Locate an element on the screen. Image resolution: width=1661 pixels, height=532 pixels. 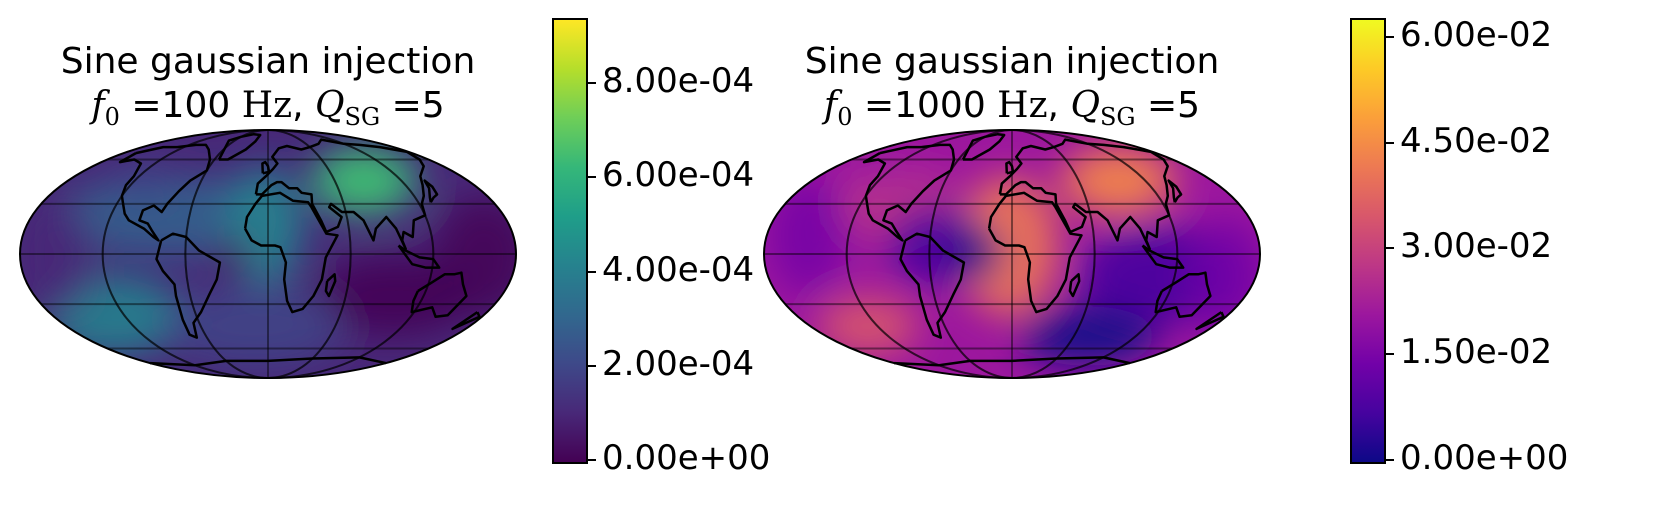
right-colorbar-tick-label: 6.00e-02 is located at coordinates (1476, 34).